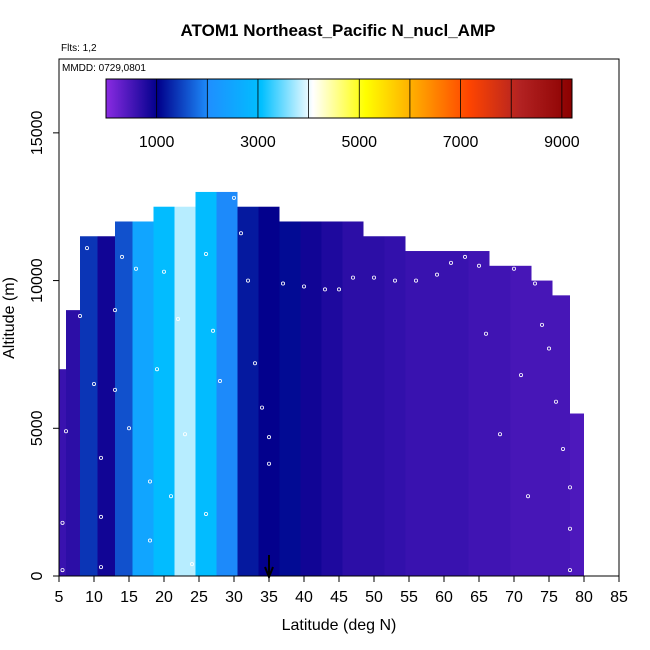 This screenshot has width=650, height=650. Describe the element at coordinates (234, 597) in the screenshot. I see `x-tick-label: 30` at that location.